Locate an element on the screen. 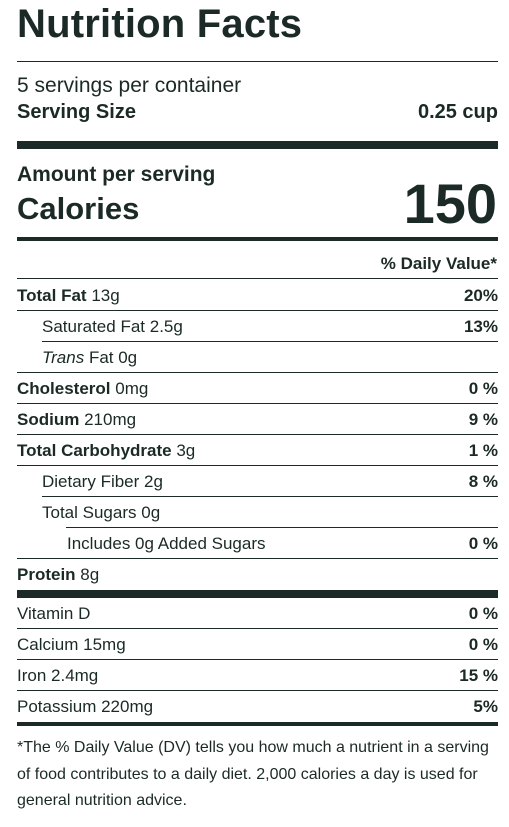  vitamin-name: Potassium 220mg is located at coordinates (85, 706).